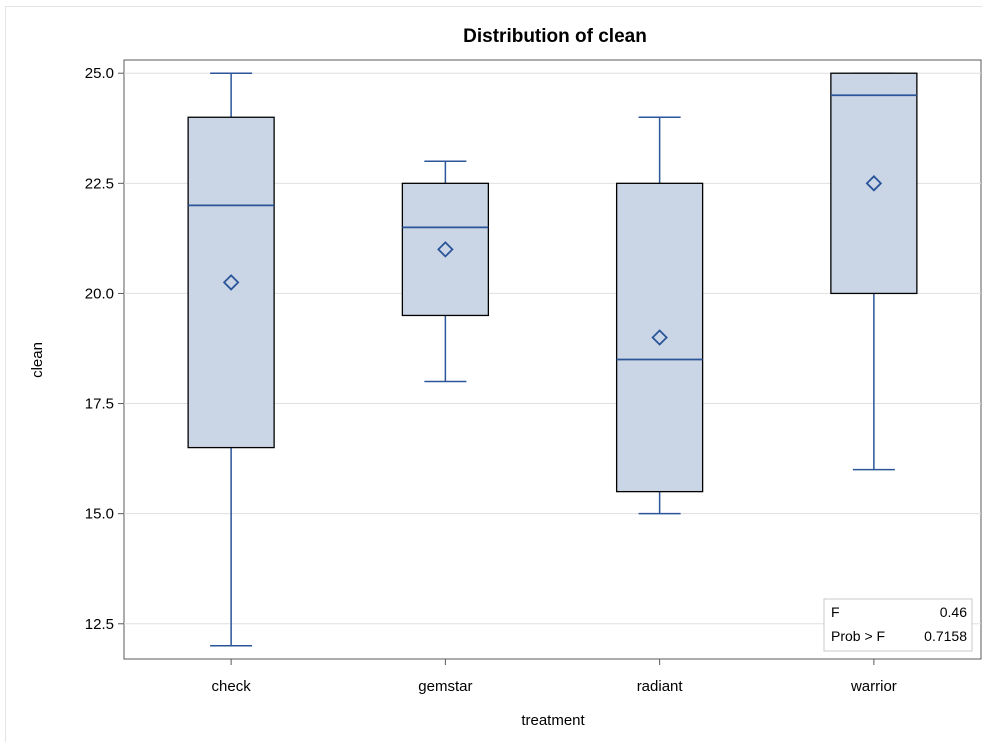 This screenshot has width=988, height=747. What do you see at coordinates (99, 514) in the screenshot?
I see `y-tick-label: 15.0` at bounding box center [99, 514].